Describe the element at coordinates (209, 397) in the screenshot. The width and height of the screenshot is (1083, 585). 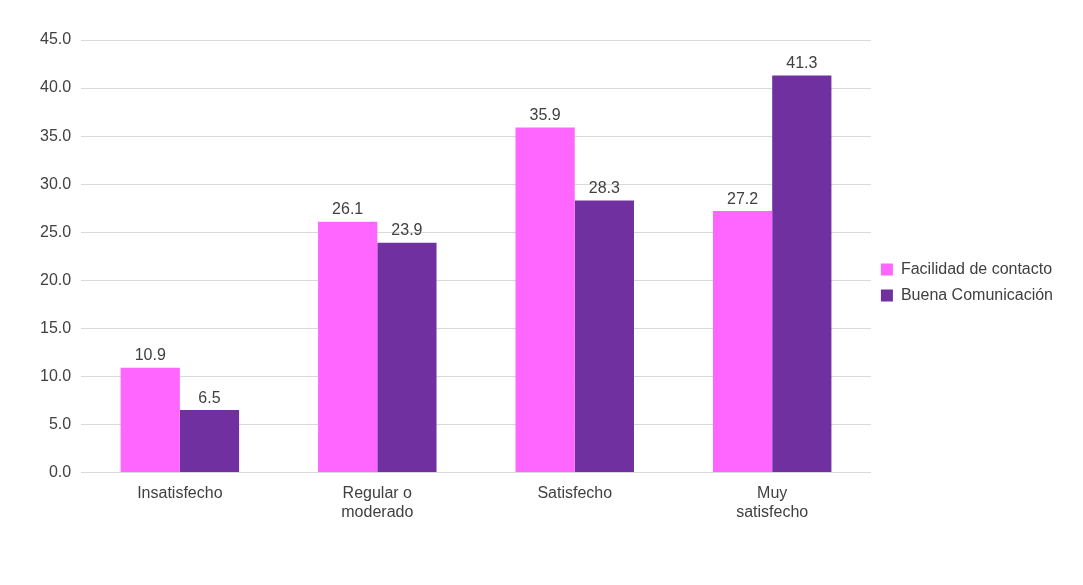
I see `data-label: 6.5` at that location.